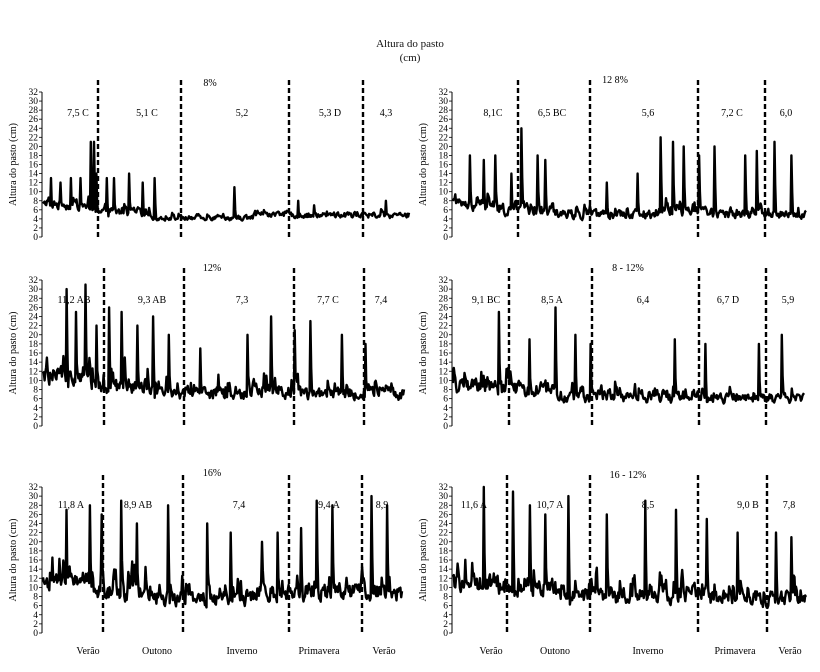  What do you see at coordinates (35, 634) in the screenshot?
I see `panel-5-ytick-label: 0` at bounding box center [35, 634].